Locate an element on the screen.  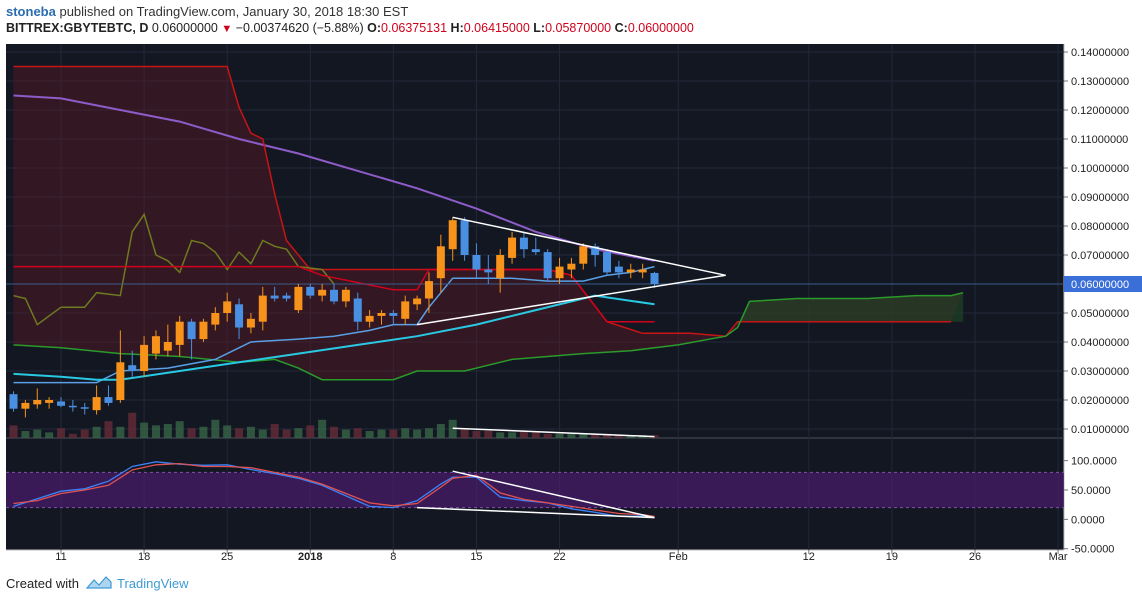
symbol-label: BITTREX:GBYTEBTC, D is located at coordinates (77, 28).